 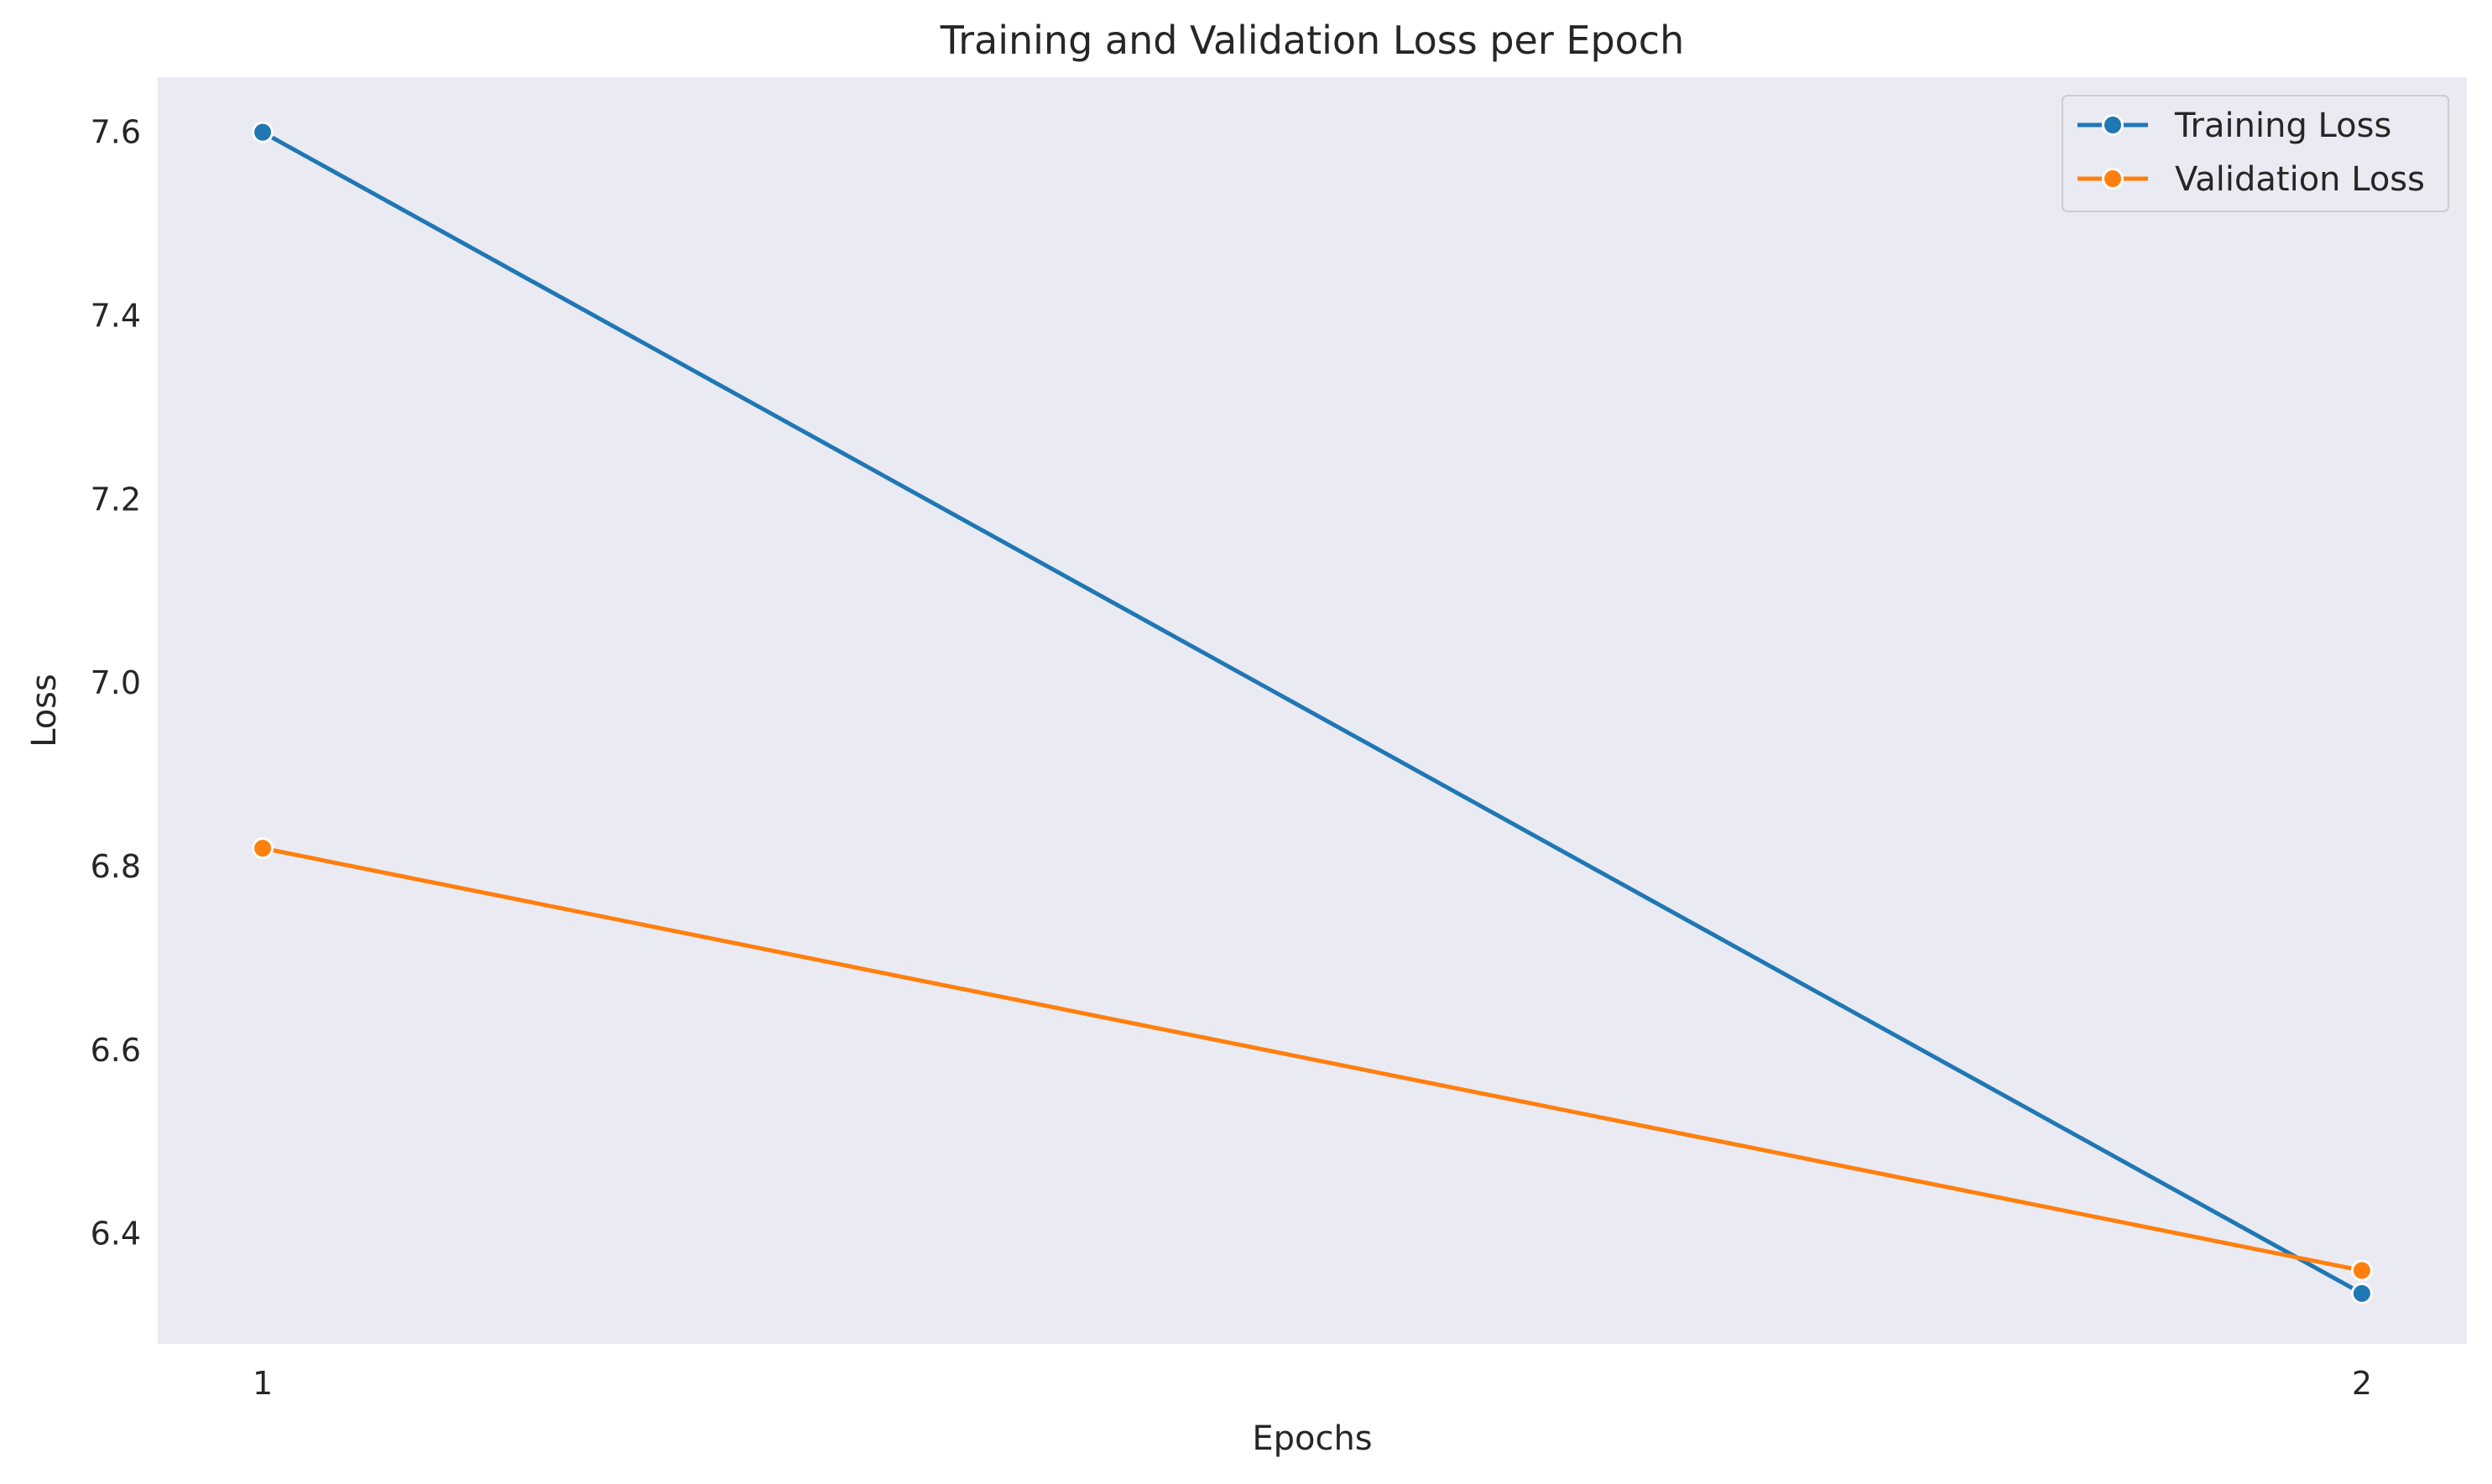 What do you see at coordinates (2300, 179) in the screenshot?
I see `legend-label-validation-loss: Validation Loss` at bounding box center [2300, 179].